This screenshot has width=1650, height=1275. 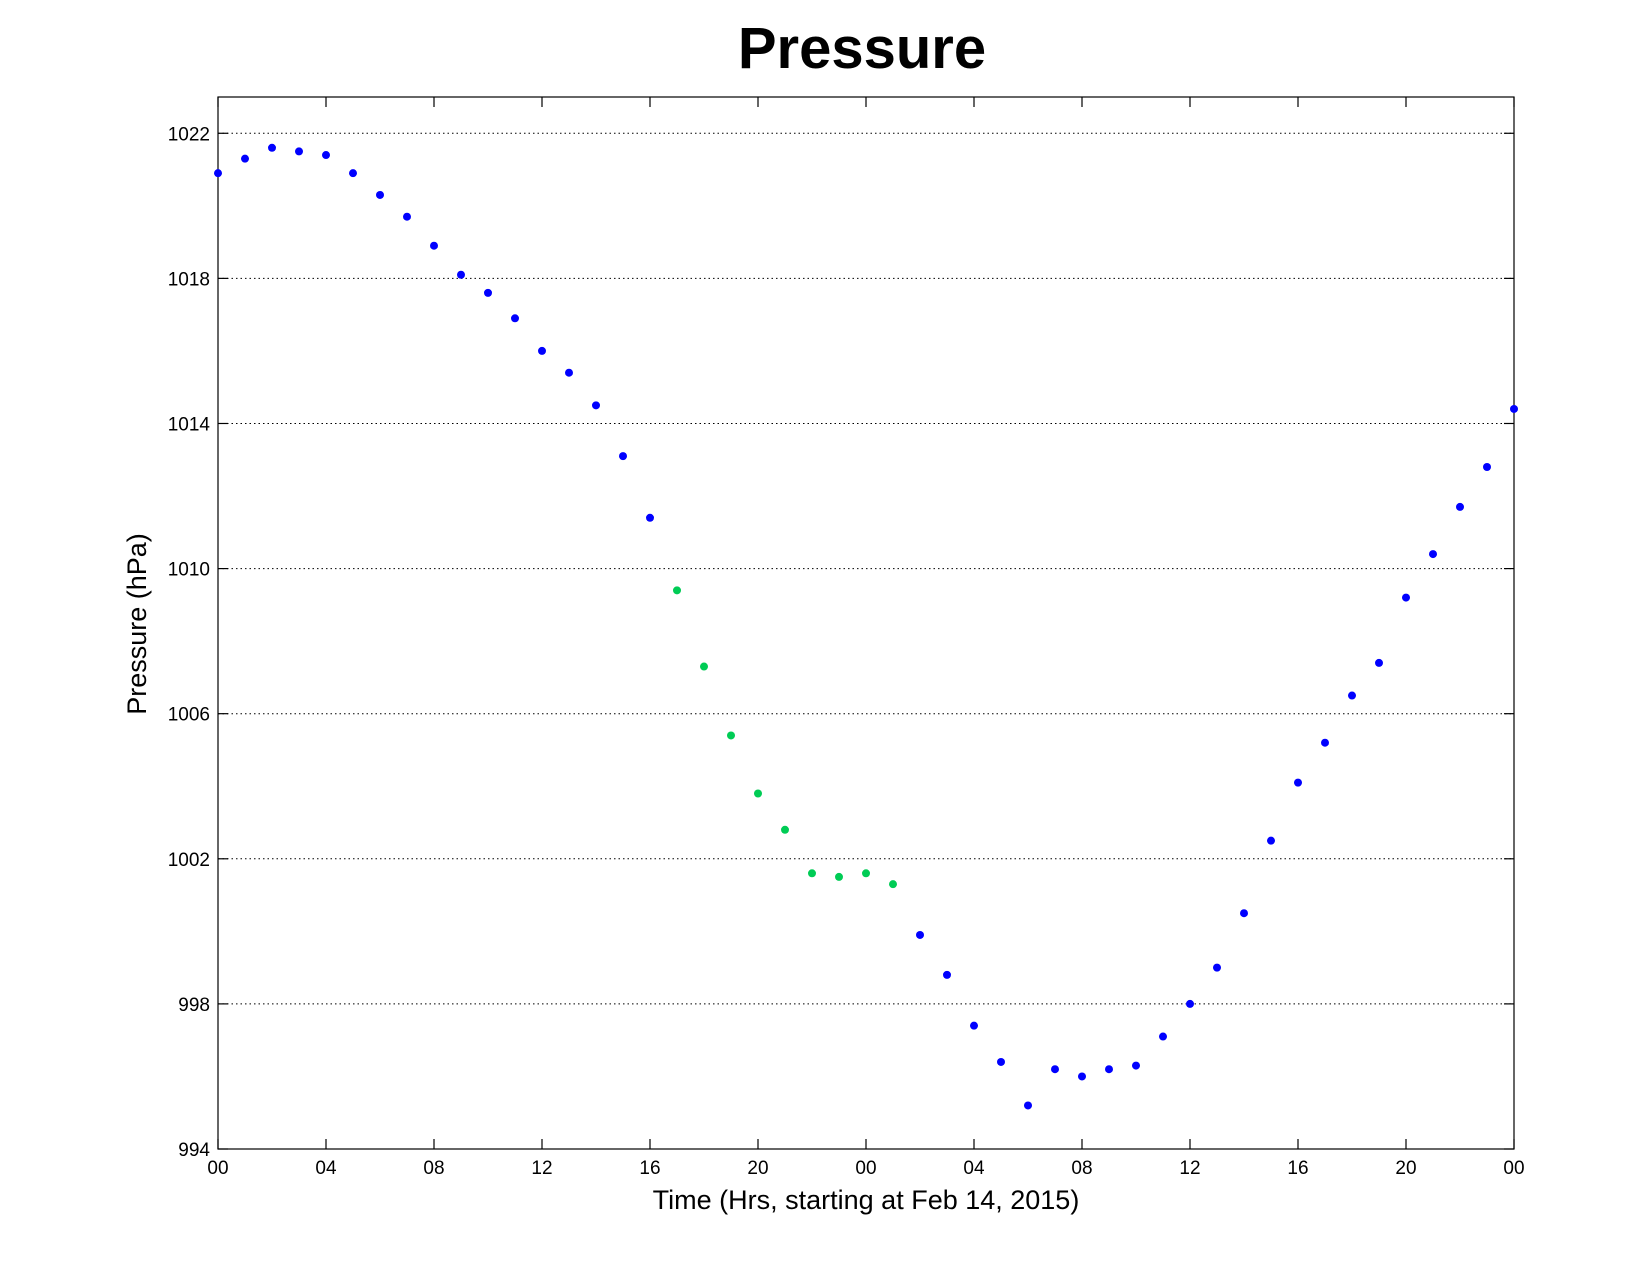 I want to click on y-tick-label: 1014, so click(x=189, y=424).